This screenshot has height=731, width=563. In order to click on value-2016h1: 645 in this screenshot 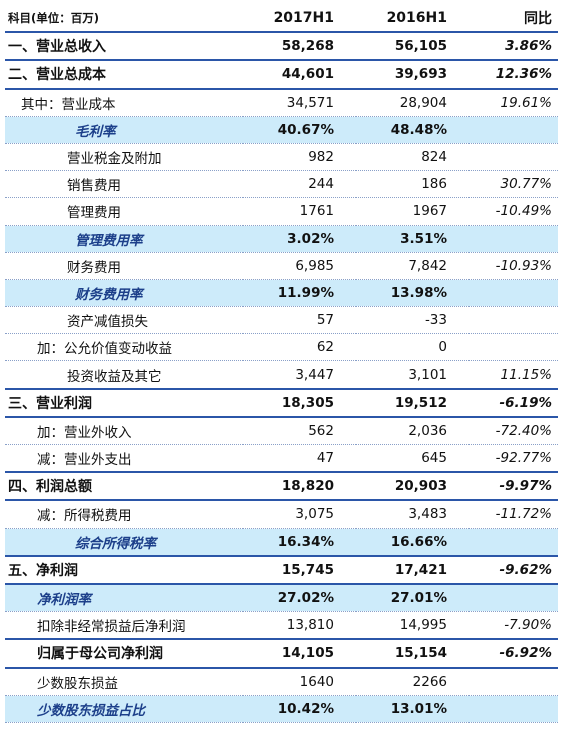, I will do `click(434, 458)`.